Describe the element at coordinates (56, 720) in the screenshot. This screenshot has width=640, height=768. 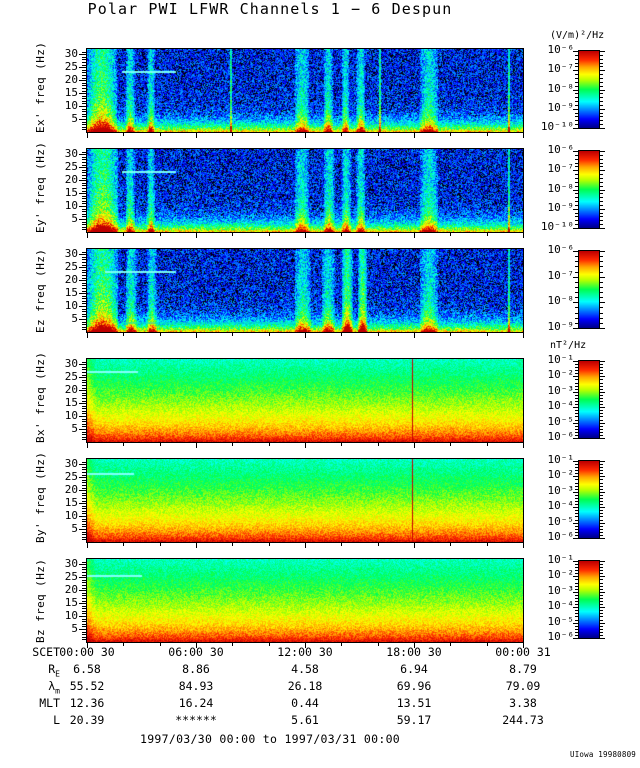
I see `ephemeris-row-label-text: L` at that location.